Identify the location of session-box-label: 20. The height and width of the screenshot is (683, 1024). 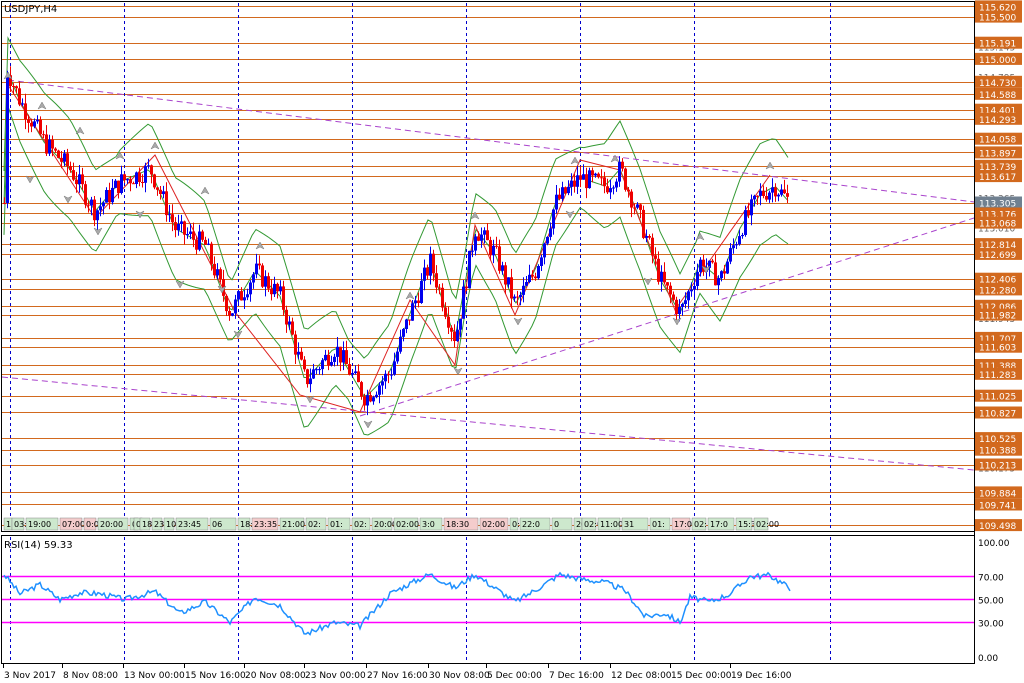
(581, 524).